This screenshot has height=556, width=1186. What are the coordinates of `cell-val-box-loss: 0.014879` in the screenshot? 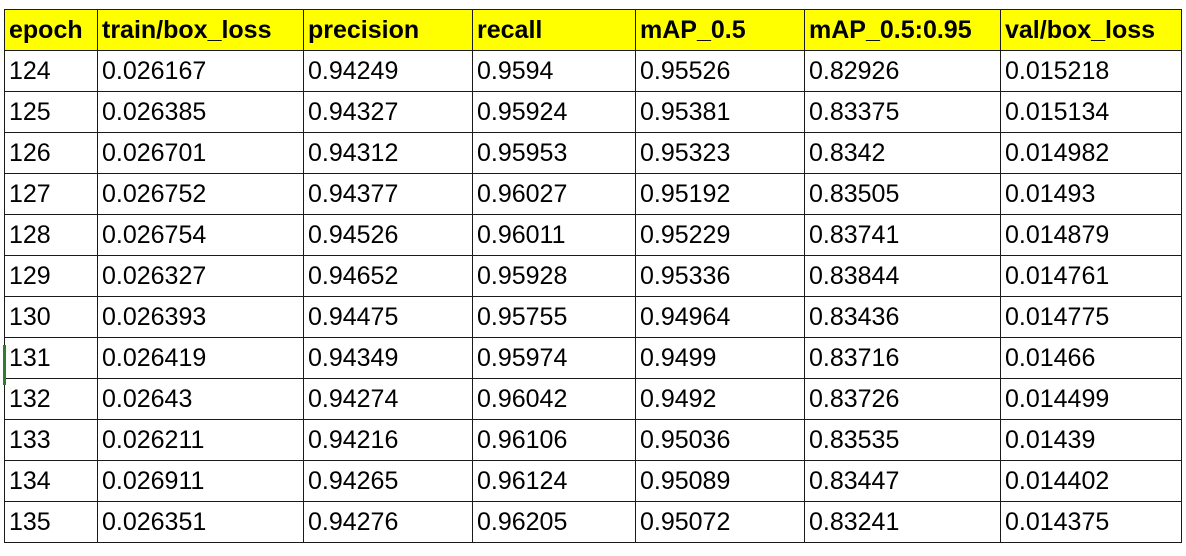 It's located at (1091, 235).